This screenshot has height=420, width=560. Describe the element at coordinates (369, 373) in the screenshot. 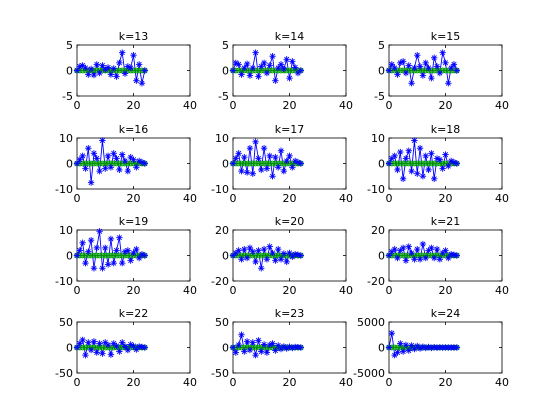

I see `y-tick-label: -5000` at that location.